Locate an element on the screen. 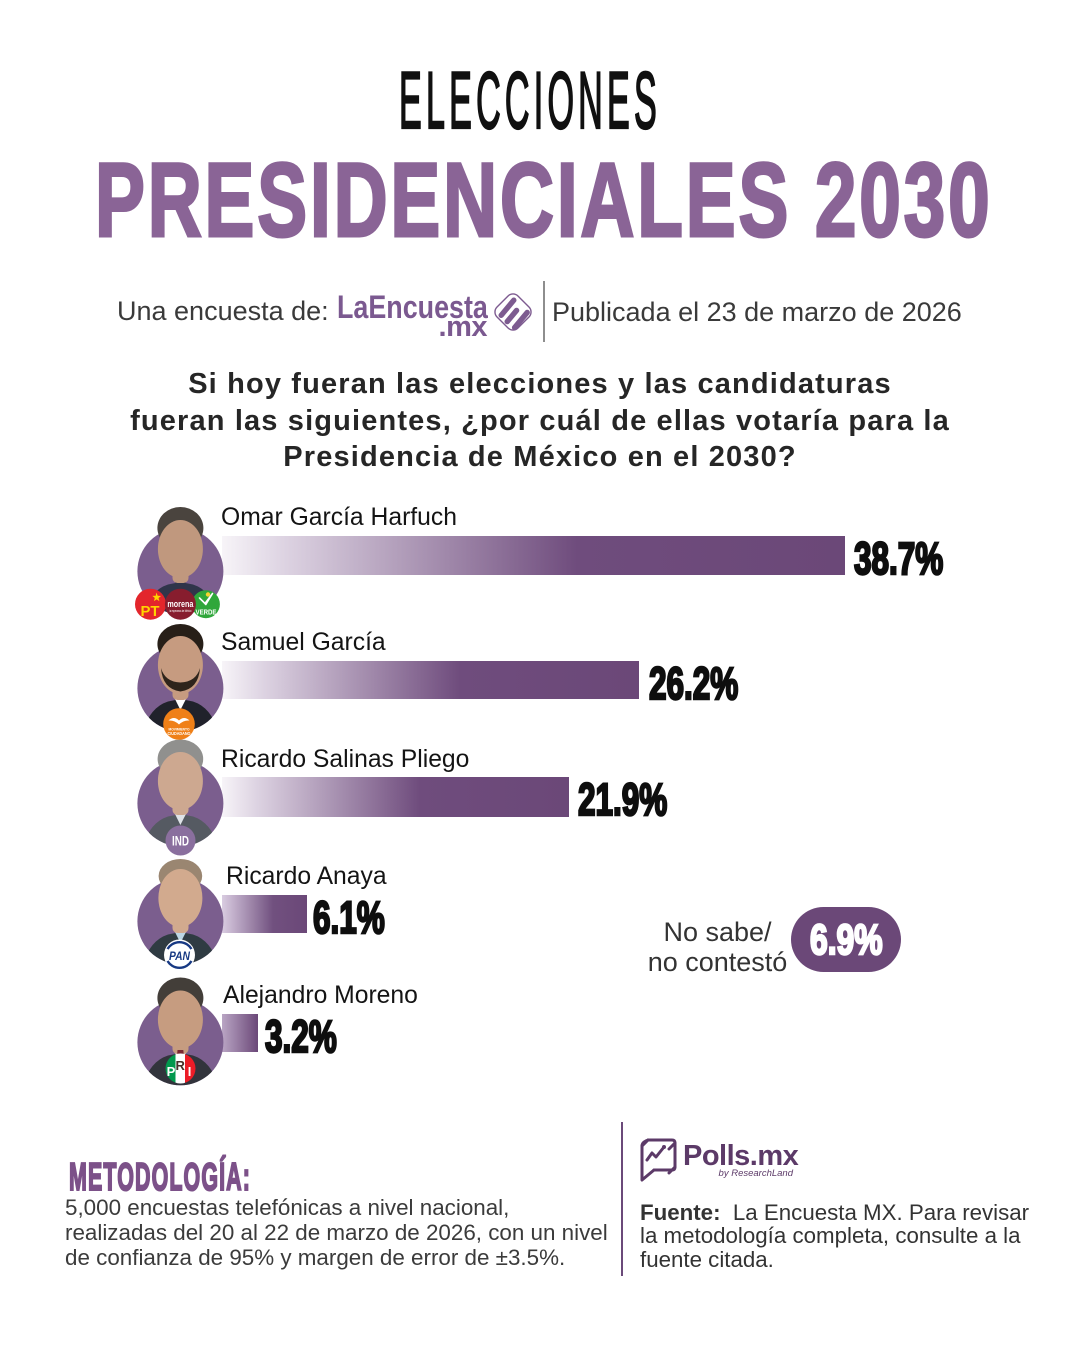 Image resolution: width=1080 pixels, height=1350 pixels. svg-text: morena is located at coordinates (180, 604).